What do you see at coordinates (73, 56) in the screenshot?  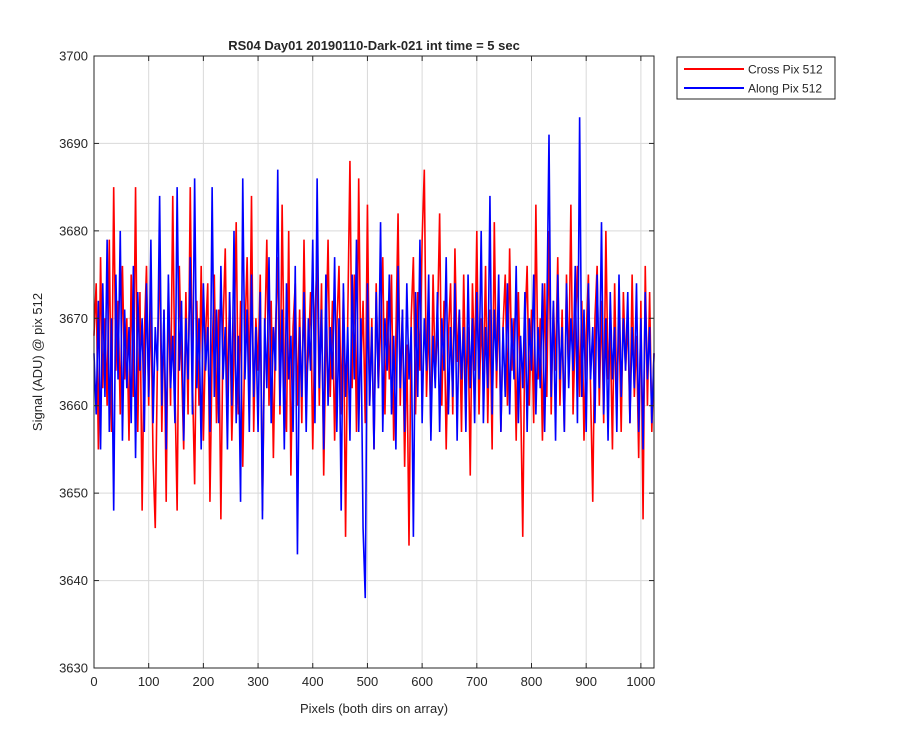 I see `y-tick-label: 3700` at bounding box center [73, 56].